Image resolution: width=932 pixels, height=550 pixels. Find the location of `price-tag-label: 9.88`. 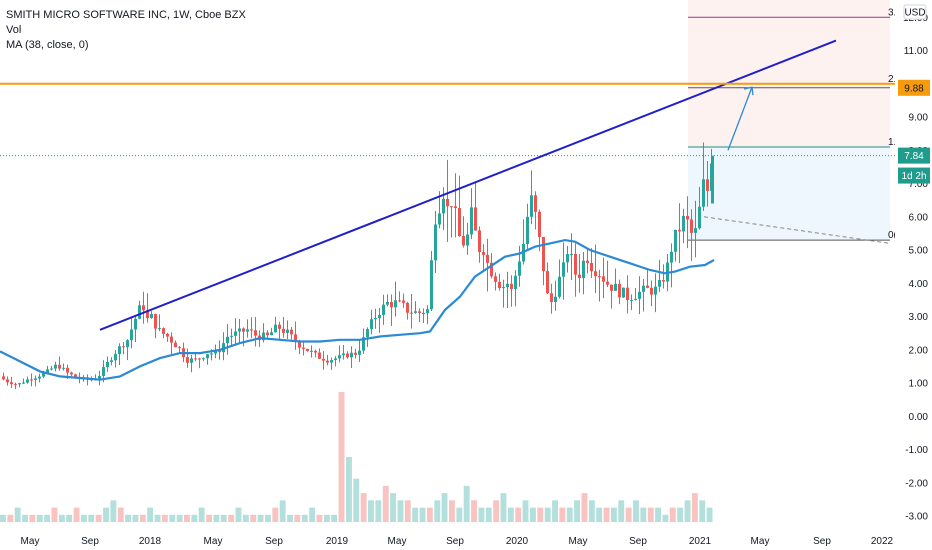

price-tag-label: 9.88 is located at coordinates (914, 88).